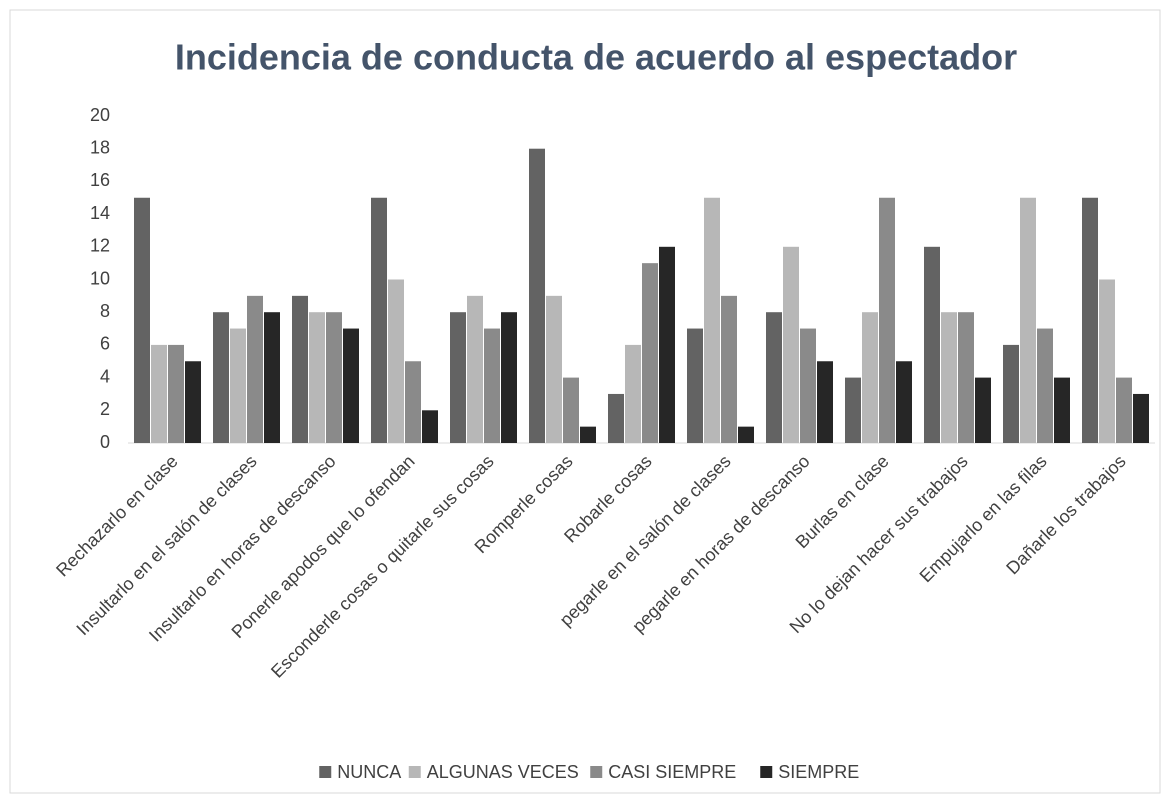  Describe the element at coordinates (105, 376) in the screenshot. I see `y-tick-label: 4` at that location.